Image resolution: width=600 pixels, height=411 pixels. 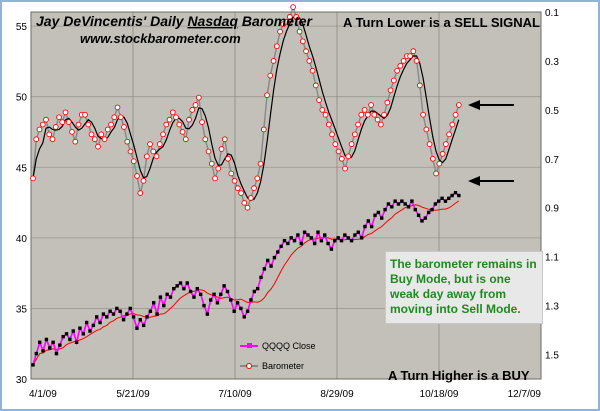 What do you see at coordinates (22, 239) in the screenshot?
I see `y-left-tick-2: 40` at bounding box center [22, 239].